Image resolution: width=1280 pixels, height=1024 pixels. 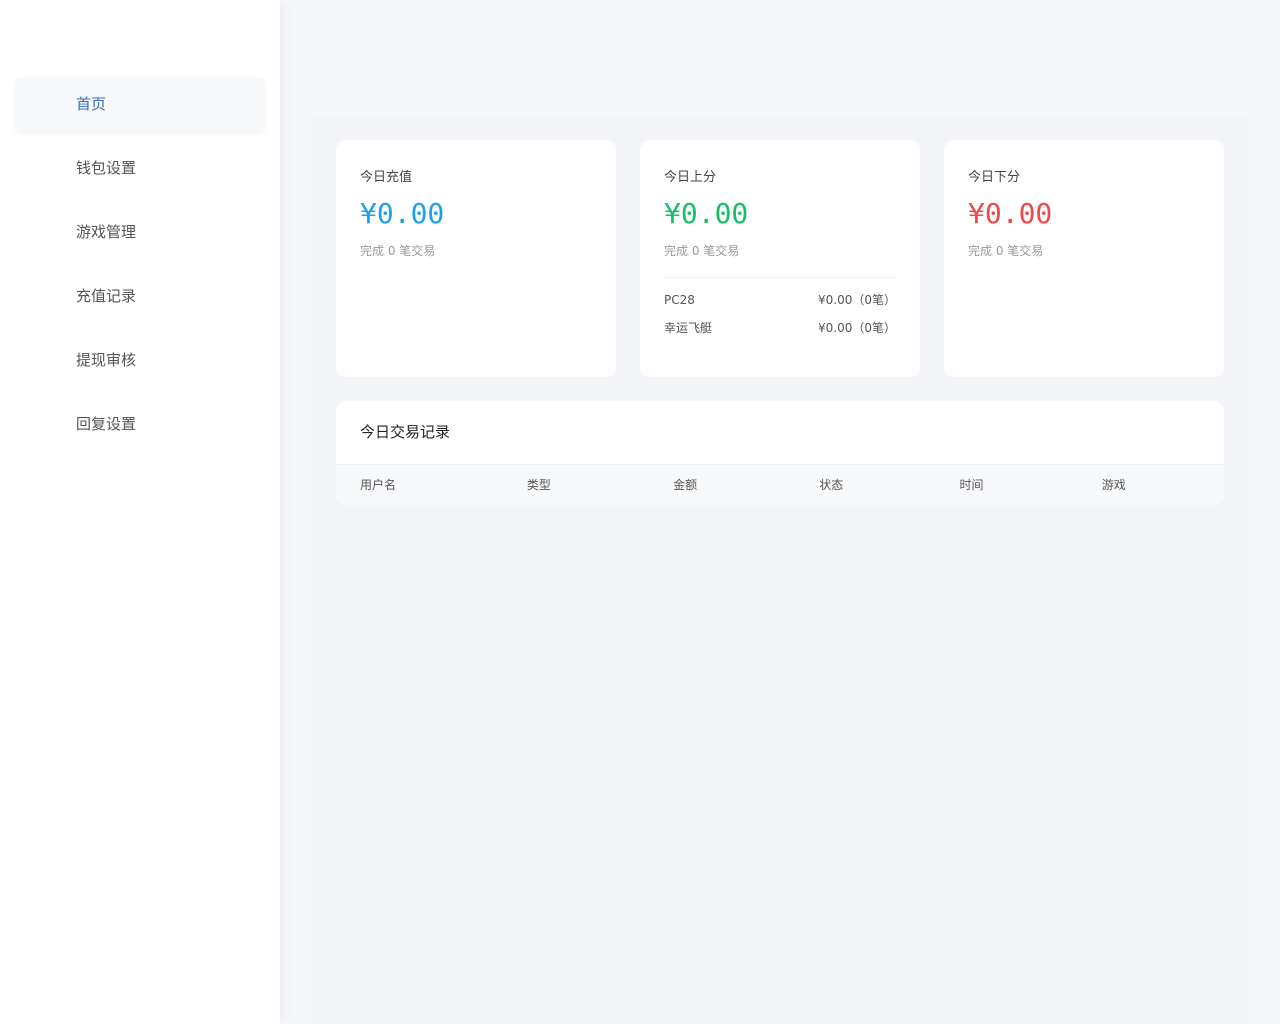 What do you see at coordinates (106, 232) in the screenshot?
I see `sidebar-item-game-management: 游戏管理` at bounding box center [106, 232].